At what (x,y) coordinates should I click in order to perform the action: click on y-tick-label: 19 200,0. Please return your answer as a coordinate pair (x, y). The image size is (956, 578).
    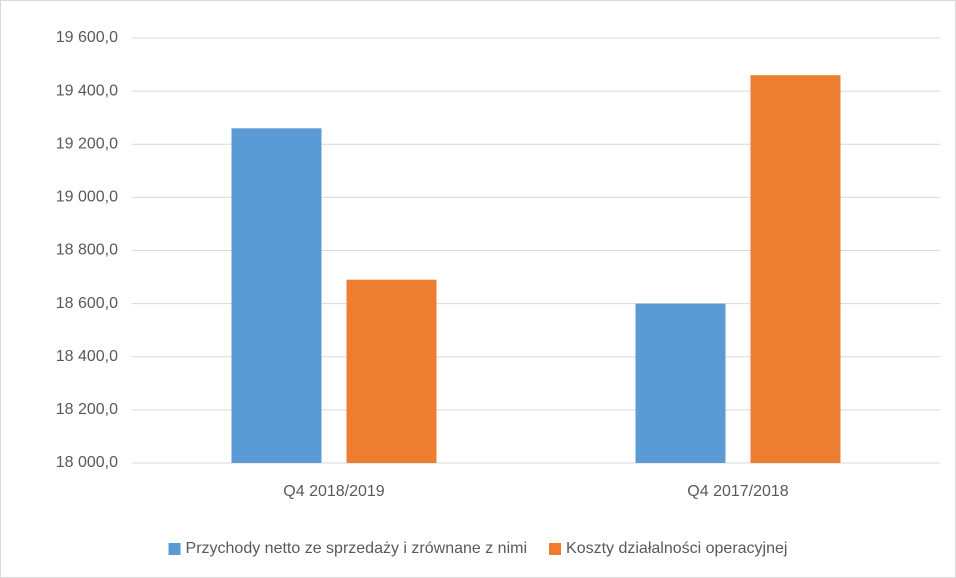
    Looking at the image, I should click on (87, 143).